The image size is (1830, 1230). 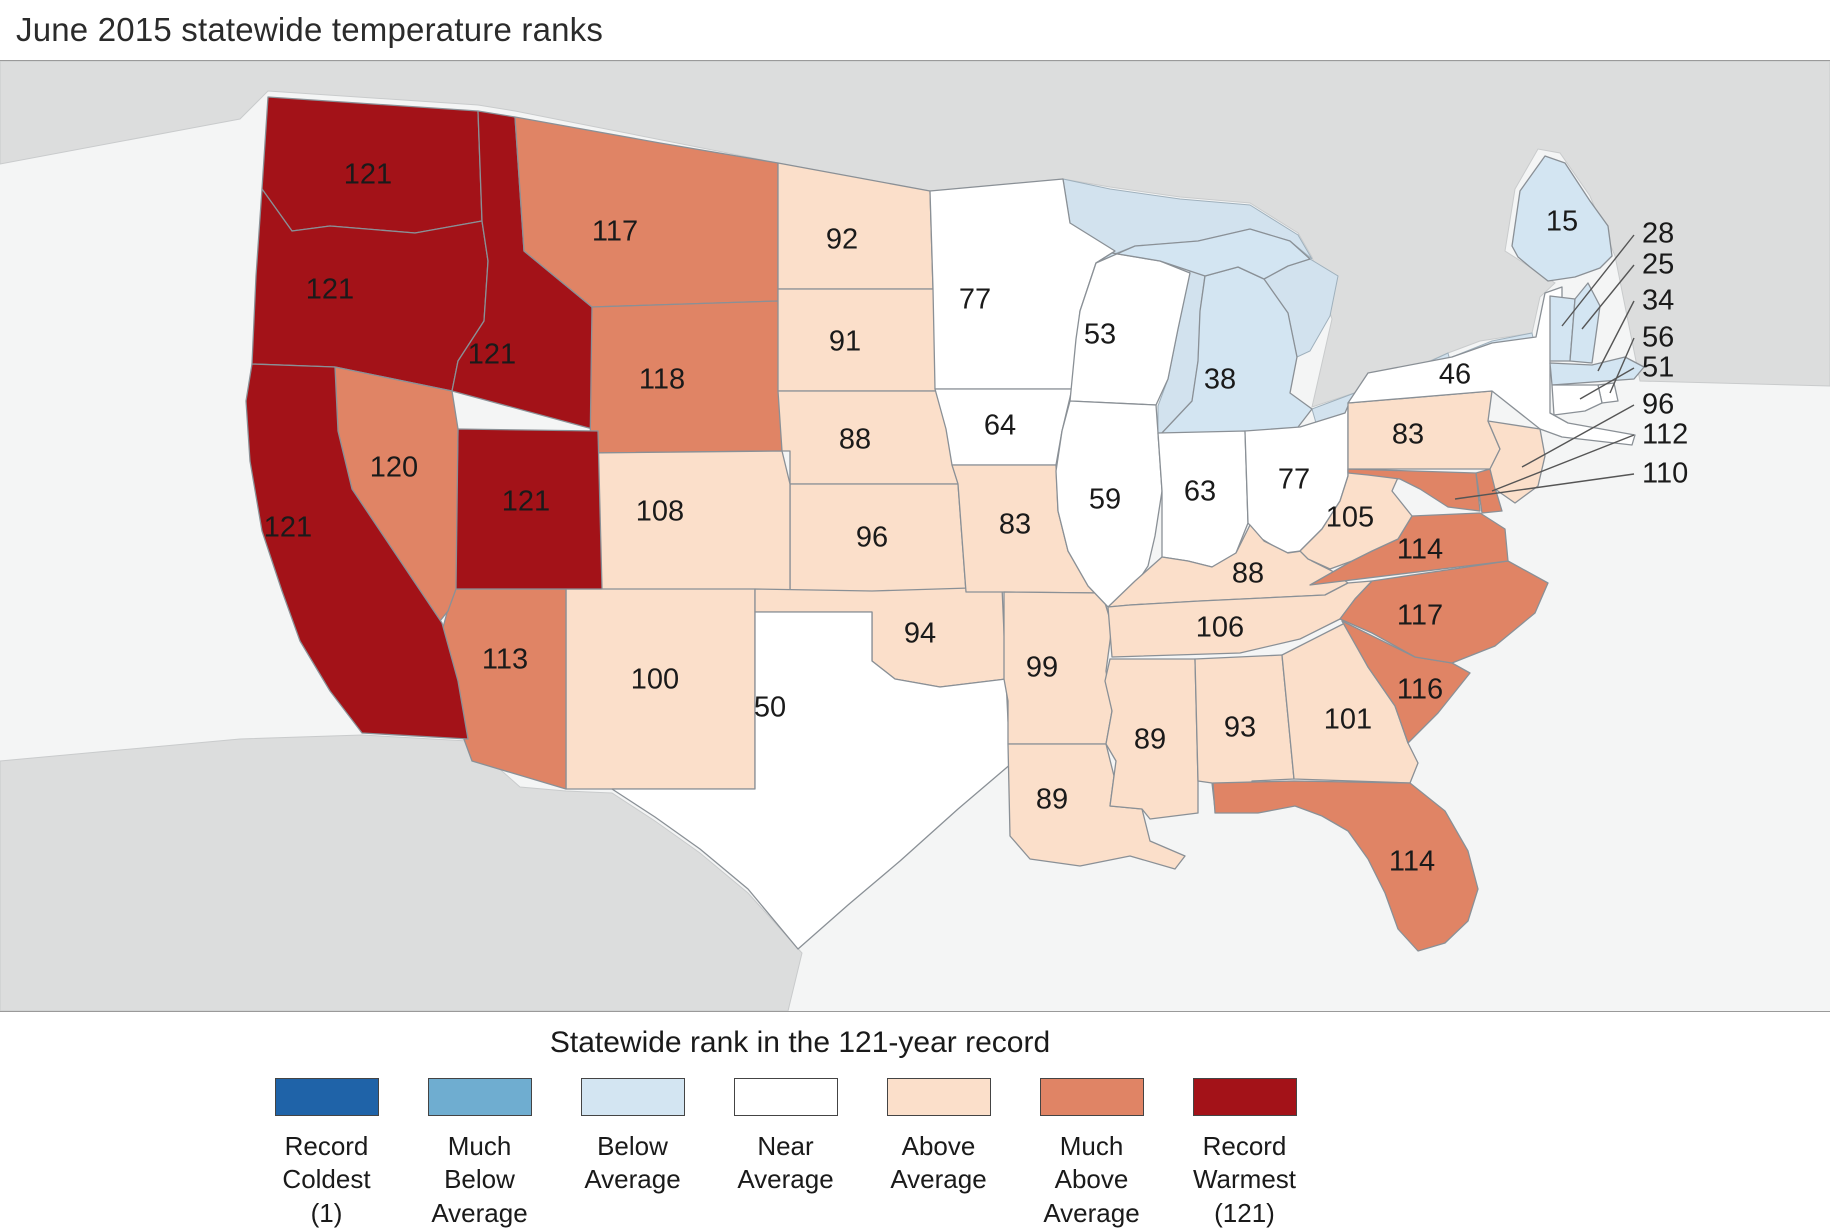 I want to click on state-rank-label: 120, so click(x=394, y=468).